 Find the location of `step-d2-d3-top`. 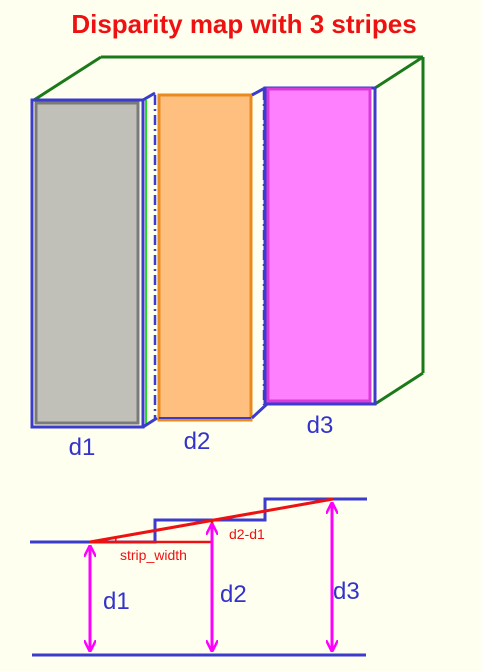

step-d2-d3-top is located at coordinates (258, 91).